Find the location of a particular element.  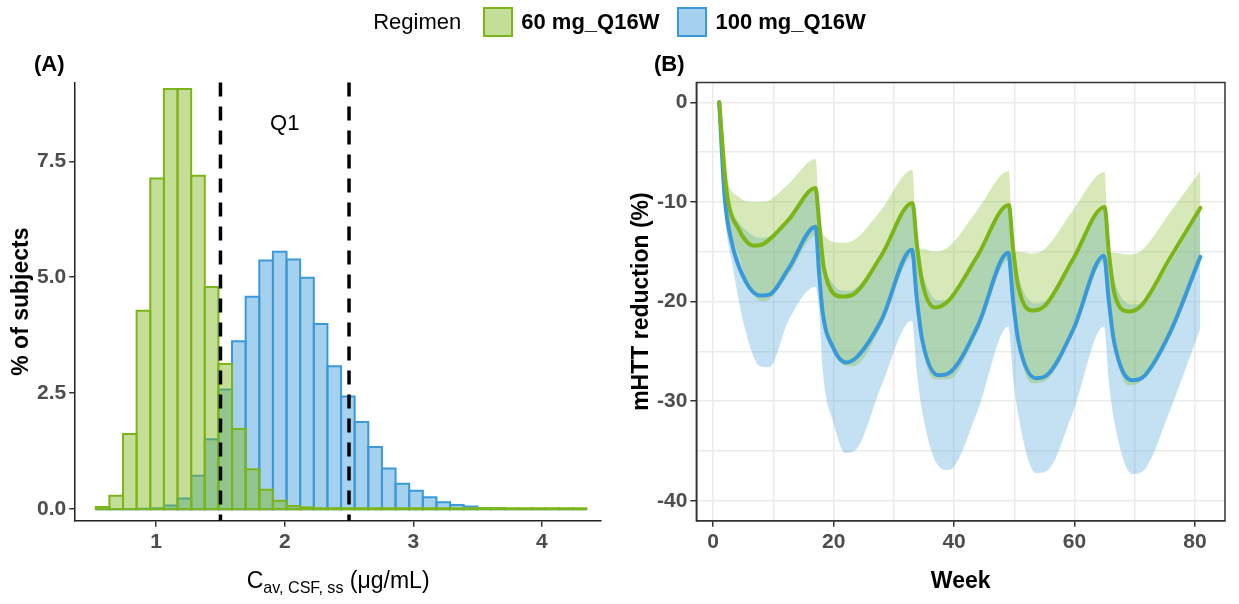

y-tick-label: 0.0 is located at coordinates (51, 507).